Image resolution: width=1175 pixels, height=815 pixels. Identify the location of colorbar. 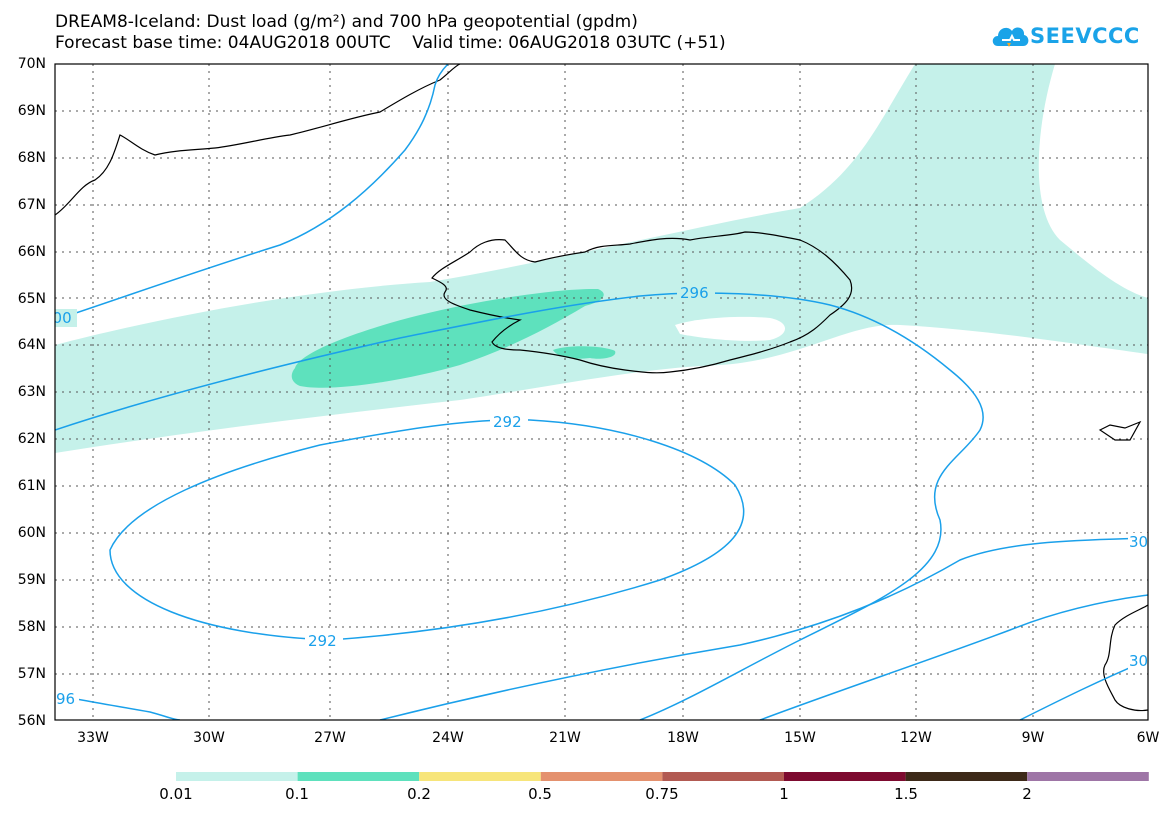
(662, 776).